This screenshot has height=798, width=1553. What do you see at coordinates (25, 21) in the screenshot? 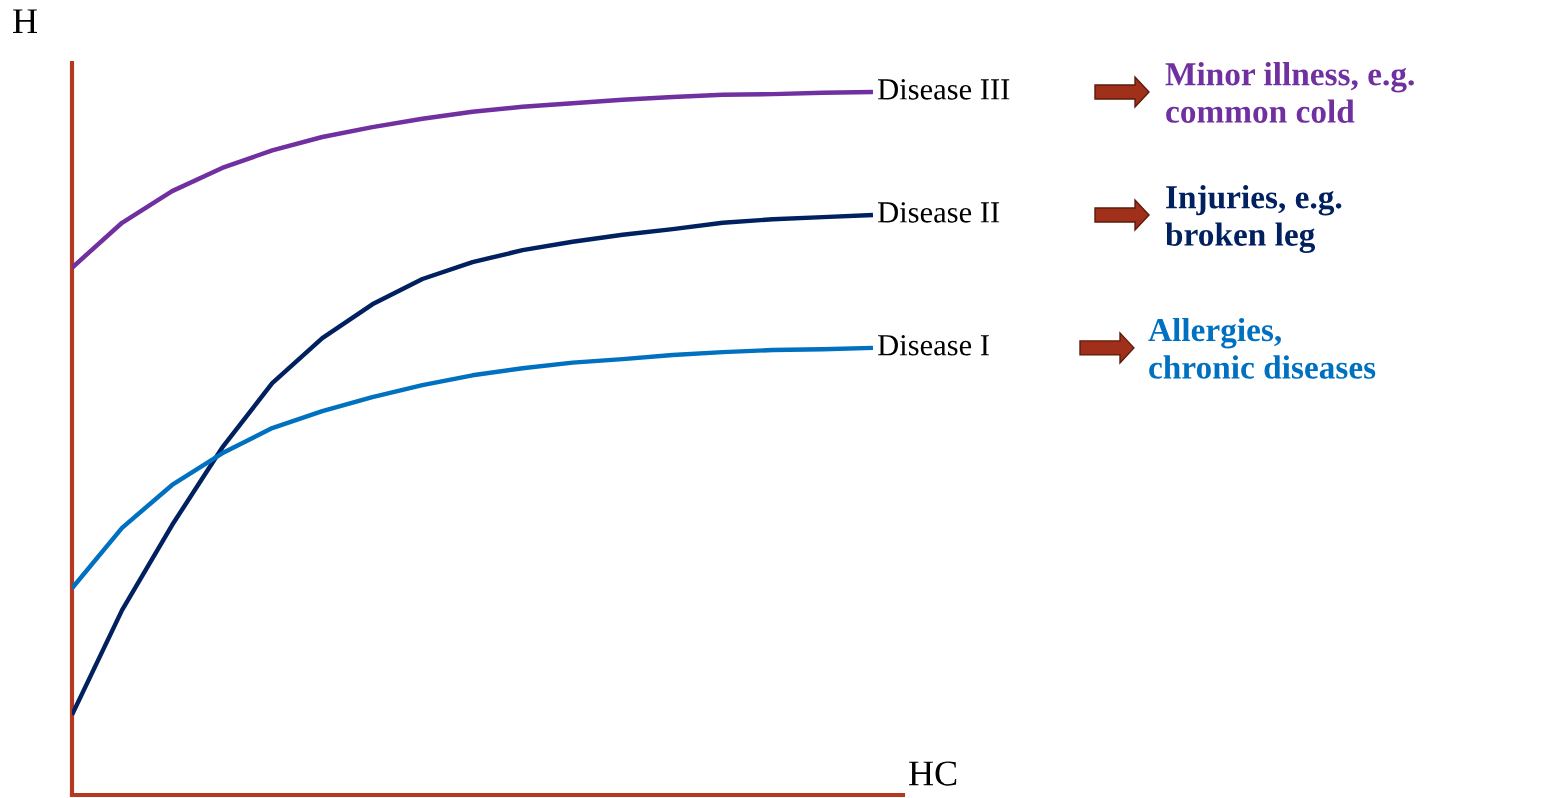
I see `y-axis-title: H` at bounding box center [25, 21].